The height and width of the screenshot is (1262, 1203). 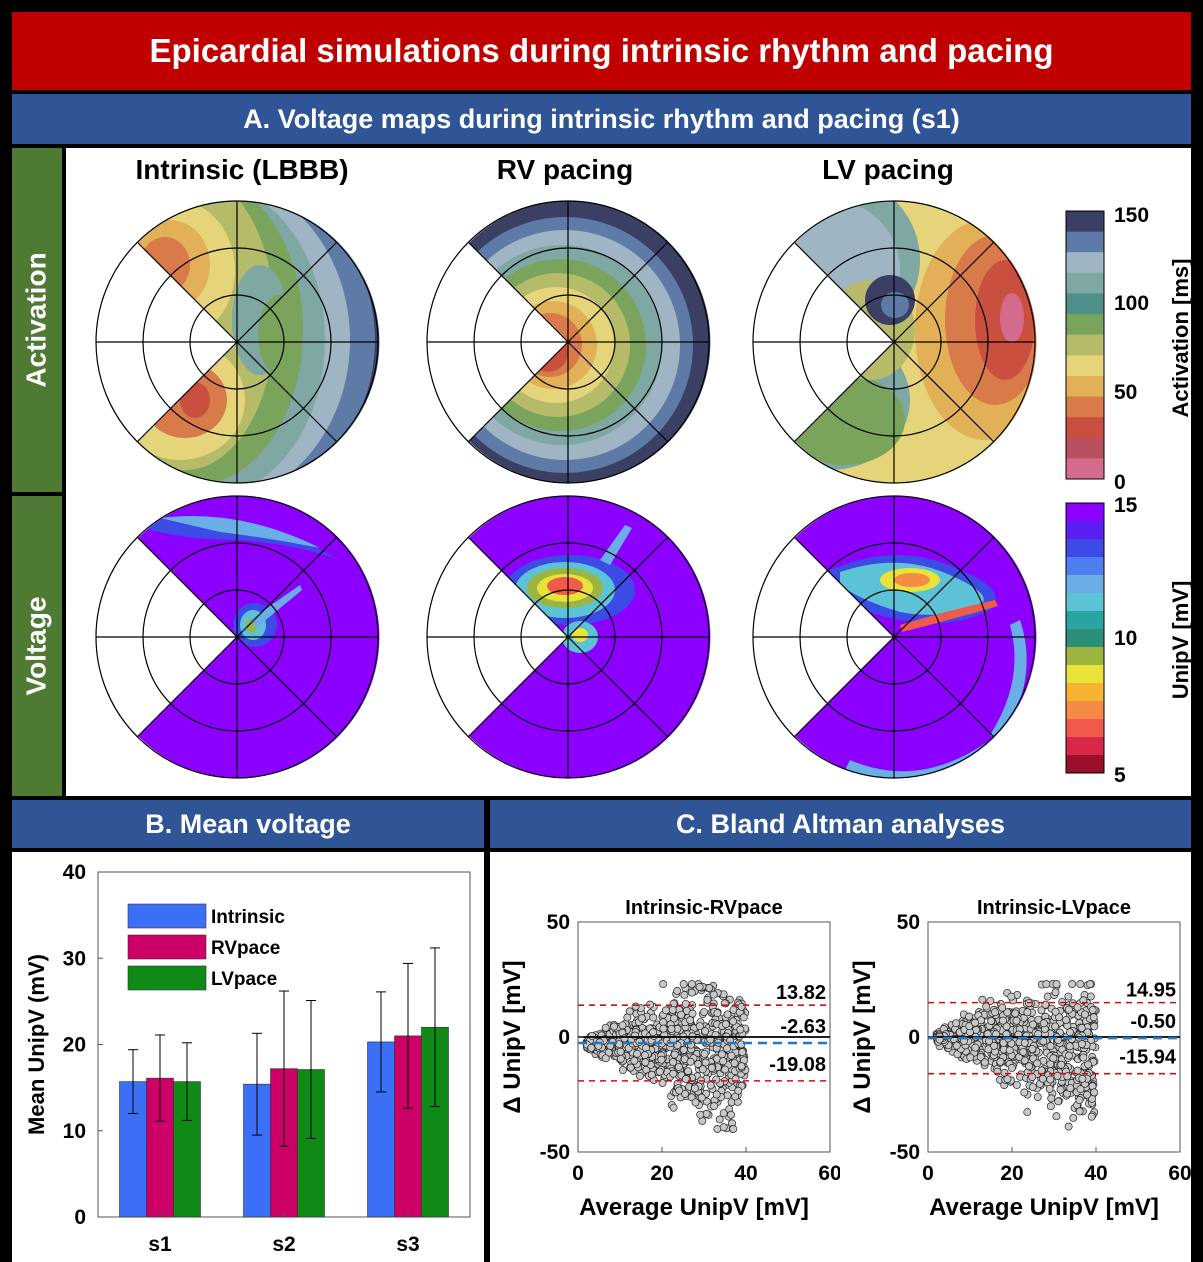 I want to click on y-tick-label: 30, so click(x=74, y=958).